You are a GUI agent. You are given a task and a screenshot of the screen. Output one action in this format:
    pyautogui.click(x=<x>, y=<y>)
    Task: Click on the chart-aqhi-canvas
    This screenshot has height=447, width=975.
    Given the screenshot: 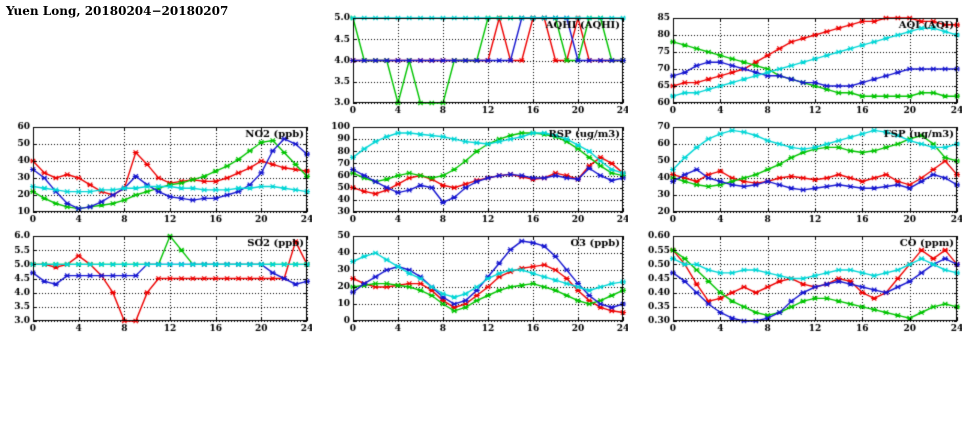 What is the action you would take?
    pyautogui.click(x=477, y=65)
    